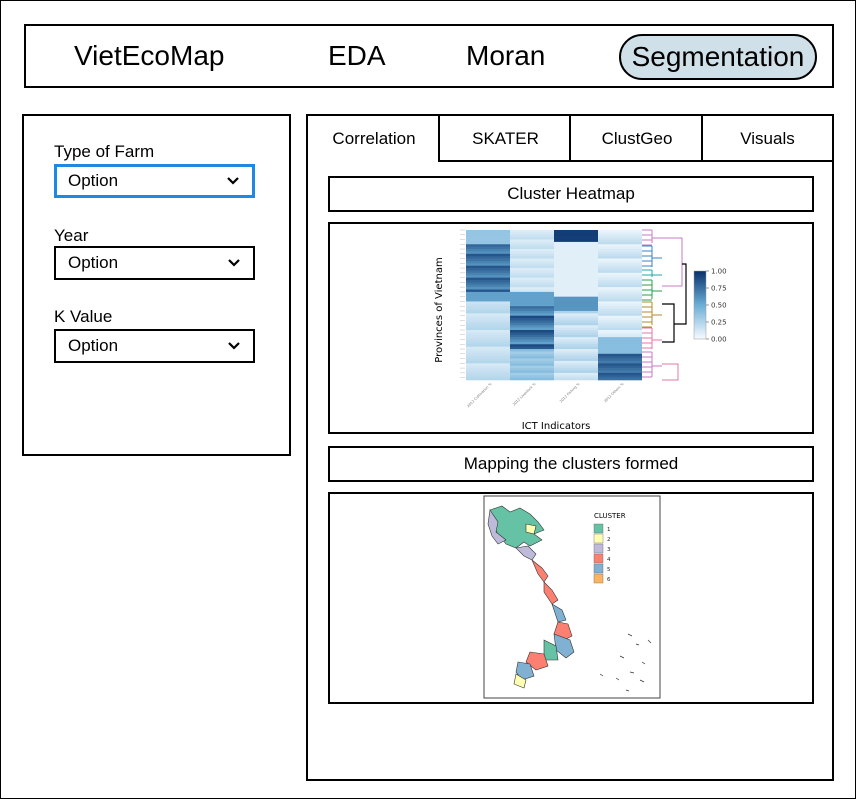 This screenshot has height=799, width=856. I want to click on nav-item-segmentation: Segmentation, so click(718, 57).